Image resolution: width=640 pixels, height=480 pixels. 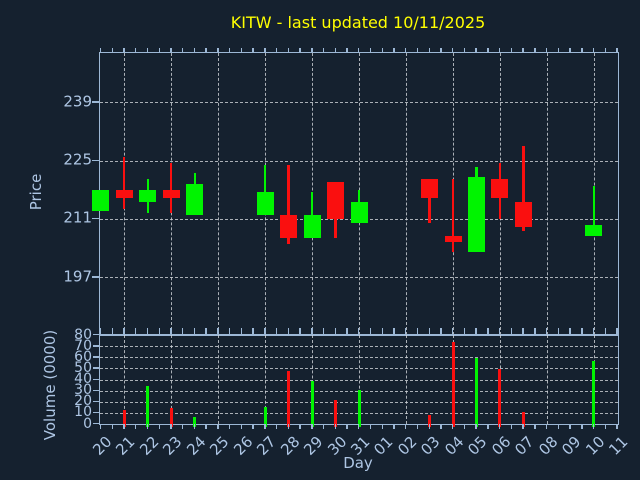 What do you see at coordinates (77, 276) in the screenshot?
I see `price-tick-label: 197` at bounding box center [77, 276].